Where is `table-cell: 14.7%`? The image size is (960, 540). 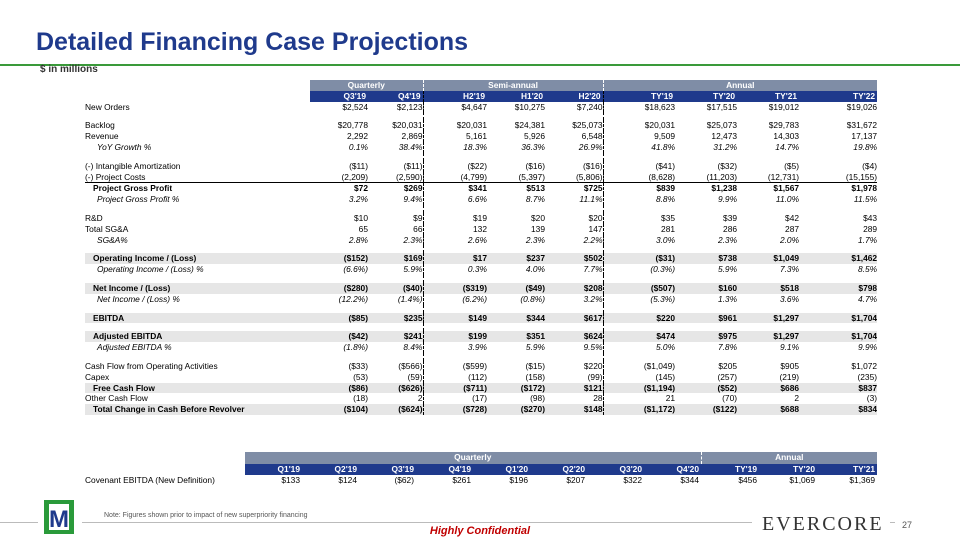
table-cell: 14.7% is located at coordinates (787, 146).